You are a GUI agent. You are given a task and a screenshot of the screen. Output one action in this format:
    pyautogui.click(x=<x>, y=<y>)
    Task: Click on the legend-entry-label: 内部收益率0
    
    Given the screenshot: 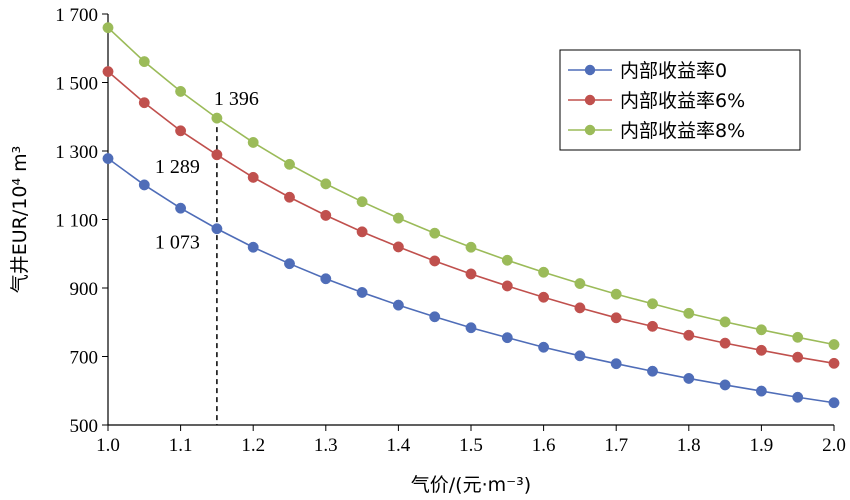 What is the action you would take?
    pyautogui.click(x=673, y=71)
    